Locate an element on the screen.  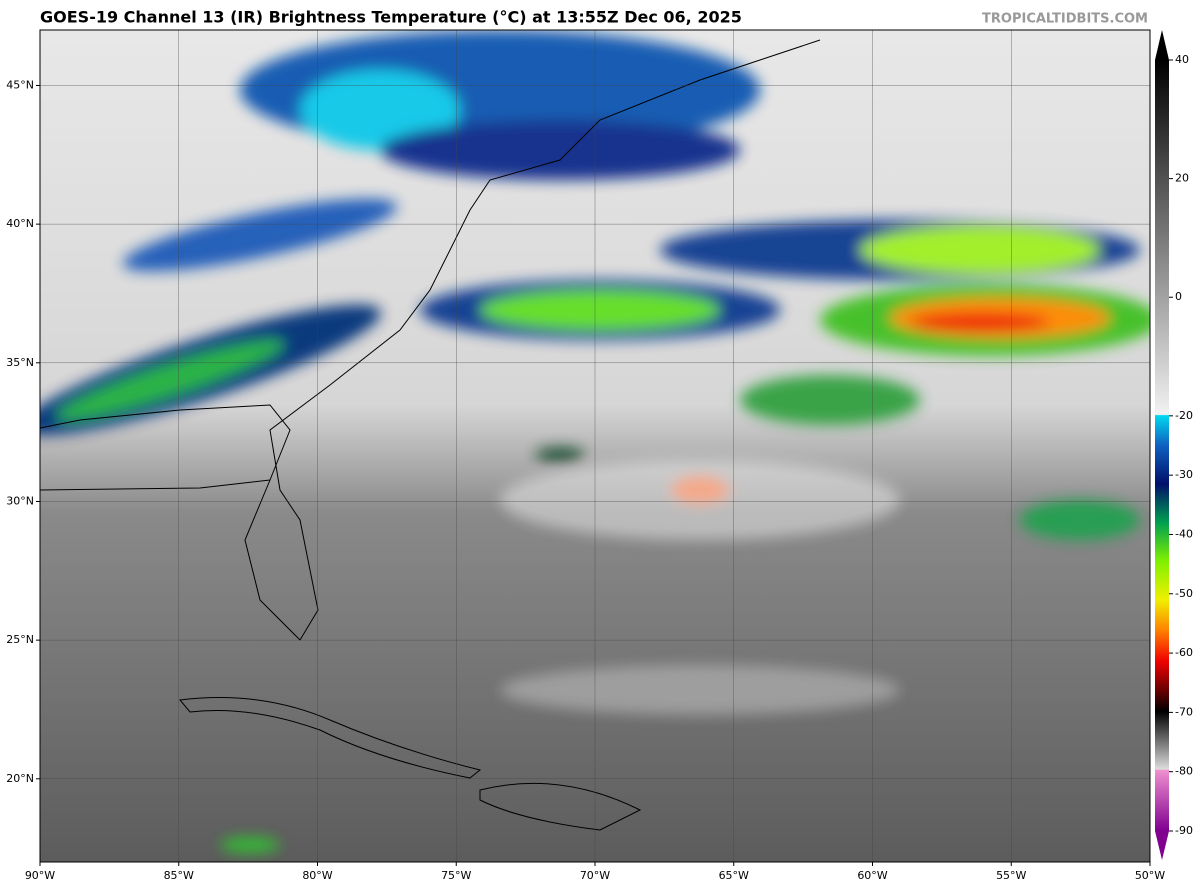
lon-label: 85°W is located at coordinates (179, 875).